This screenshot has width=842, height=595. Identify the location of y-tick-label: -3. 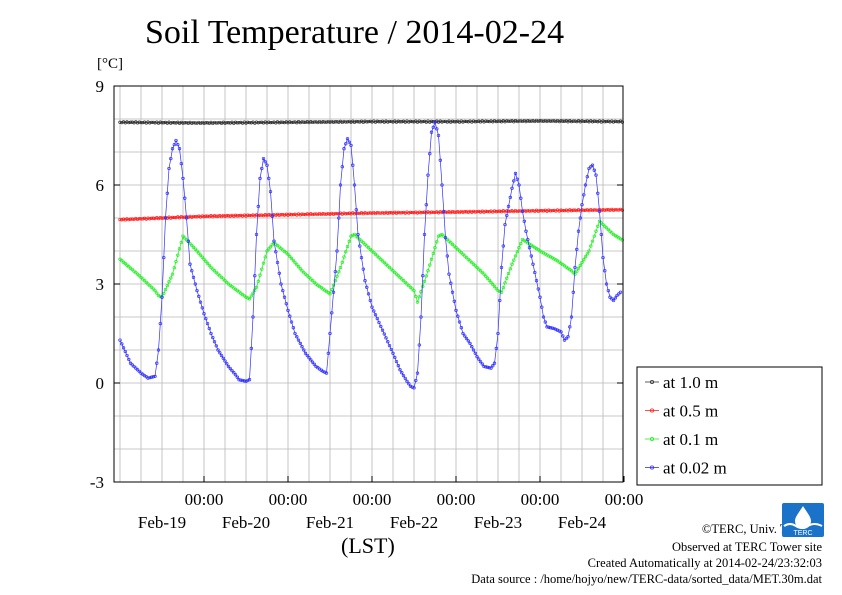
(97, 482).